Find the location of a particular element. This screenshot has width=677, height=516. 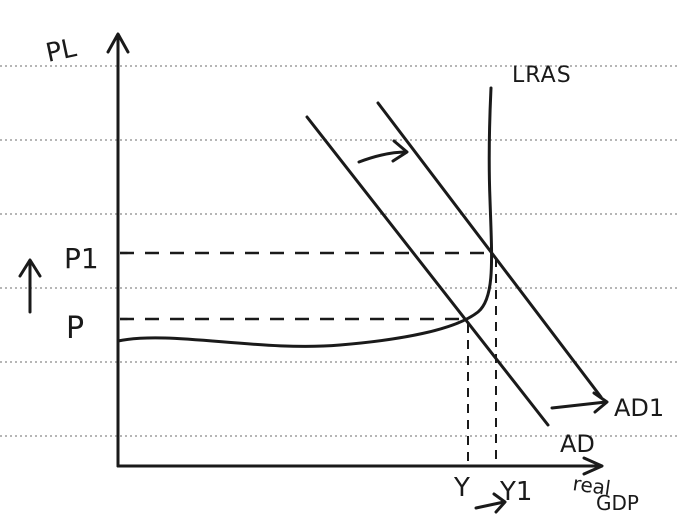

p1-label: P1 is located at coordinates (81, 258).